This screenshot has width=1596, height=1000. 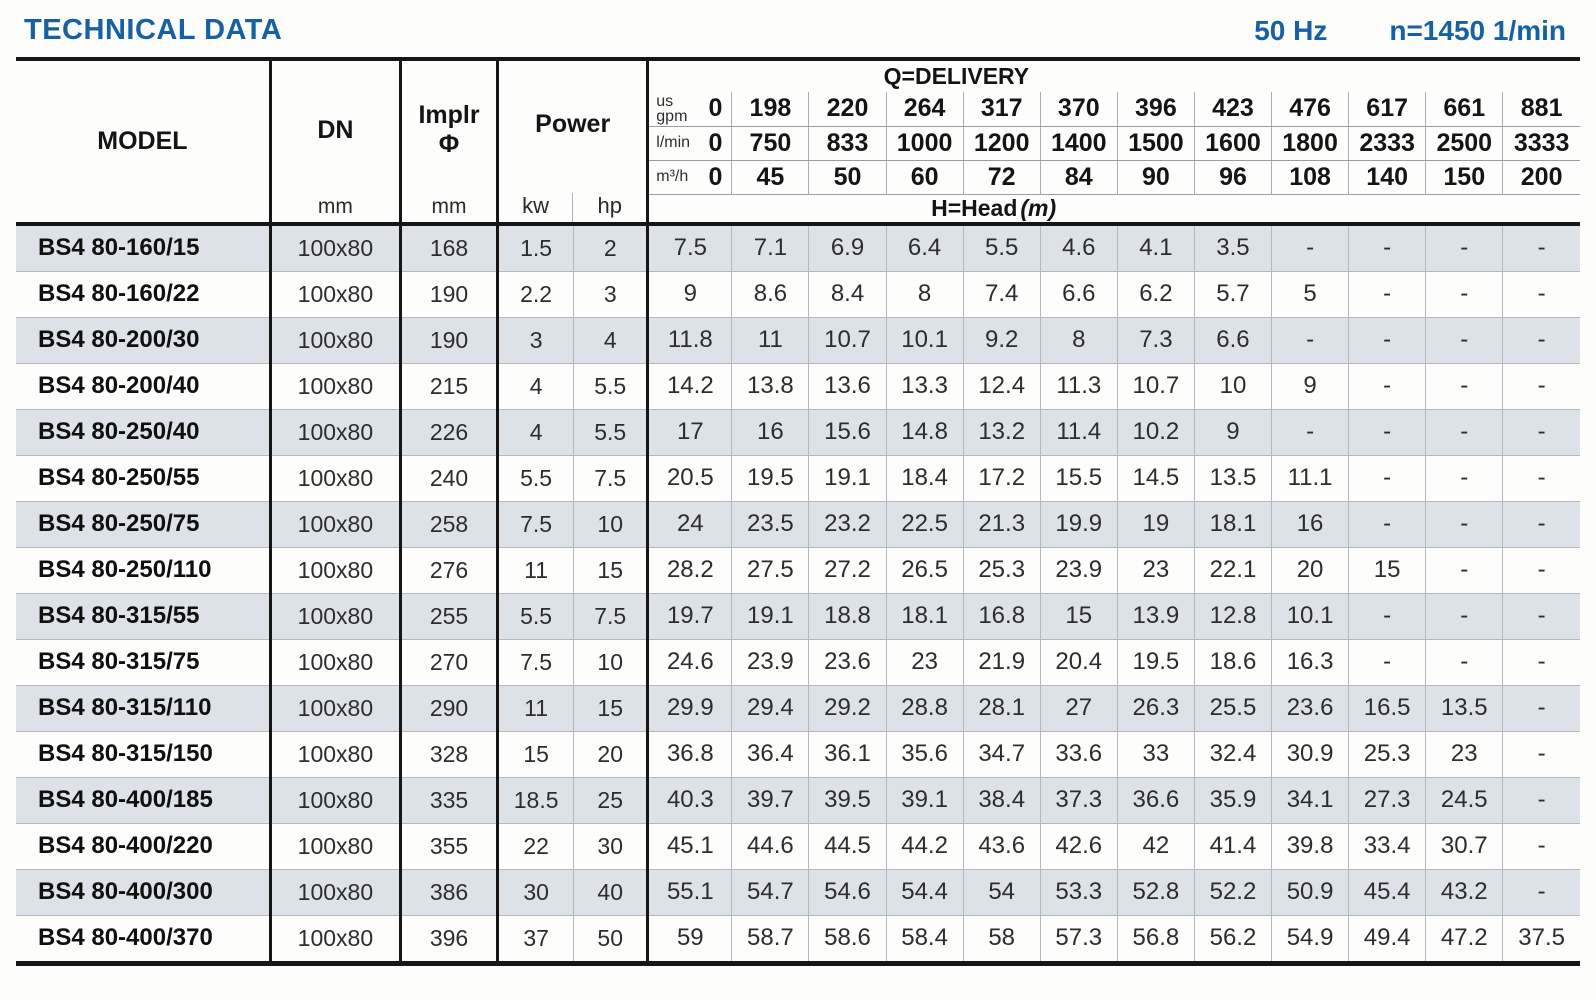 What do you see at coordinates (1310, 938) in the screenshot?
I see `head-value-cell: 54.9` at bounding box center [1310, 938].